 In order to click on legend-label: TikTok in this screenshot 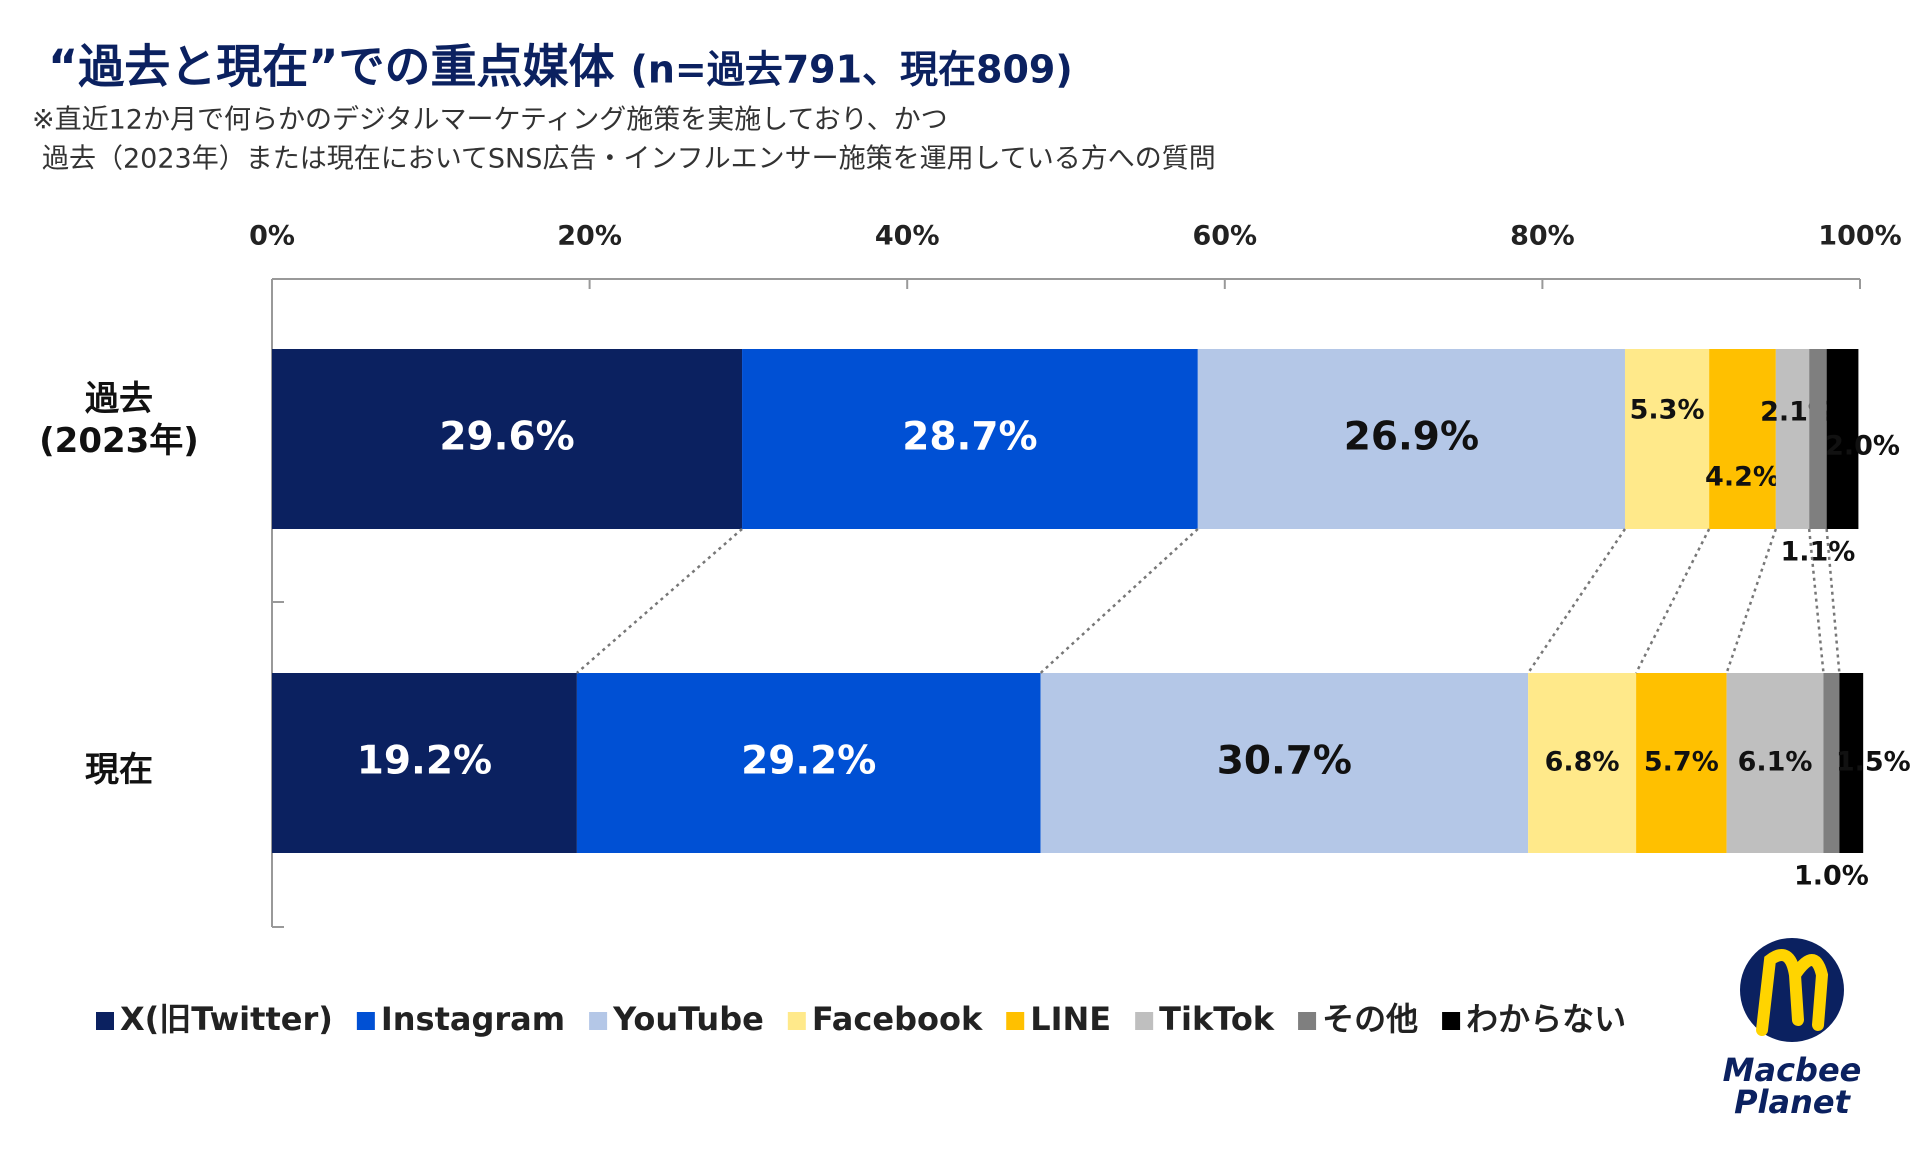, I will do `click(1217, 1019)`.